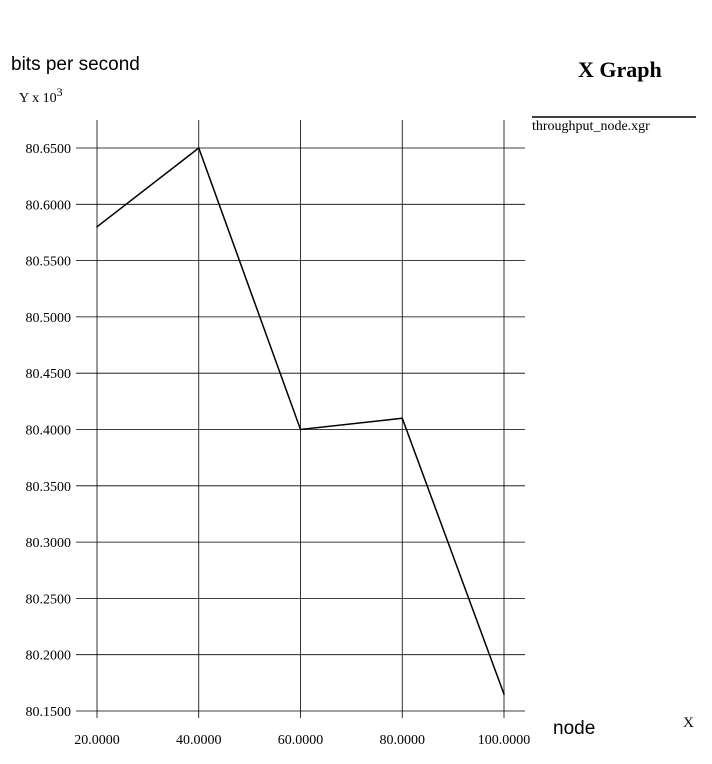 This screenshot has width=712, height=764. Describe the element at coordinates (38, 98) in the screenshot. I see `y-scale-prefix: Y x 10` at that location.